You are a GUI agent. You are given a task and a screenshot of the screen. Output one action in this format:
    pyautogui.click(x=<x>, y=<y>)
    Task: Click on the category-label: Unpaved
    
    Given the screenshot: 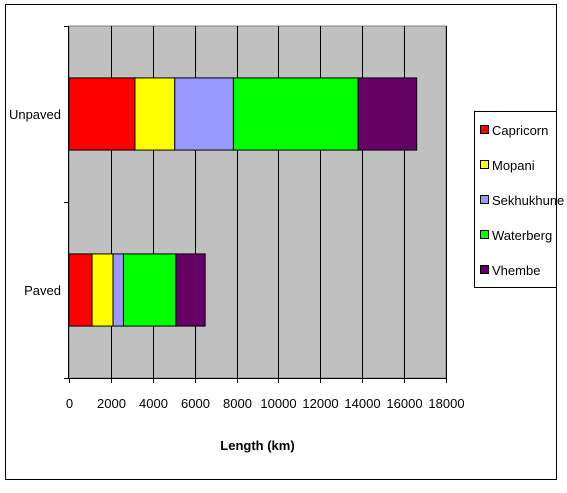 What is the action you would take?
    pyautogui.click(x=35, y=114)
    